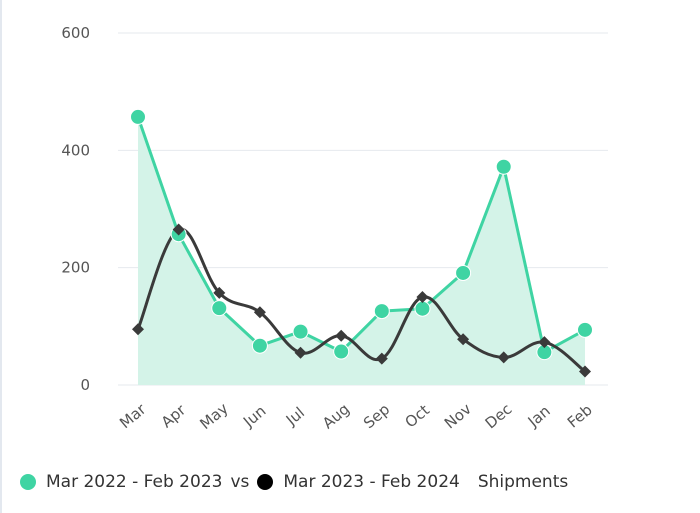 This screenshot has width=700, height=513. I want to click on legend-suffix-label: Shipments, so click(523, 482).